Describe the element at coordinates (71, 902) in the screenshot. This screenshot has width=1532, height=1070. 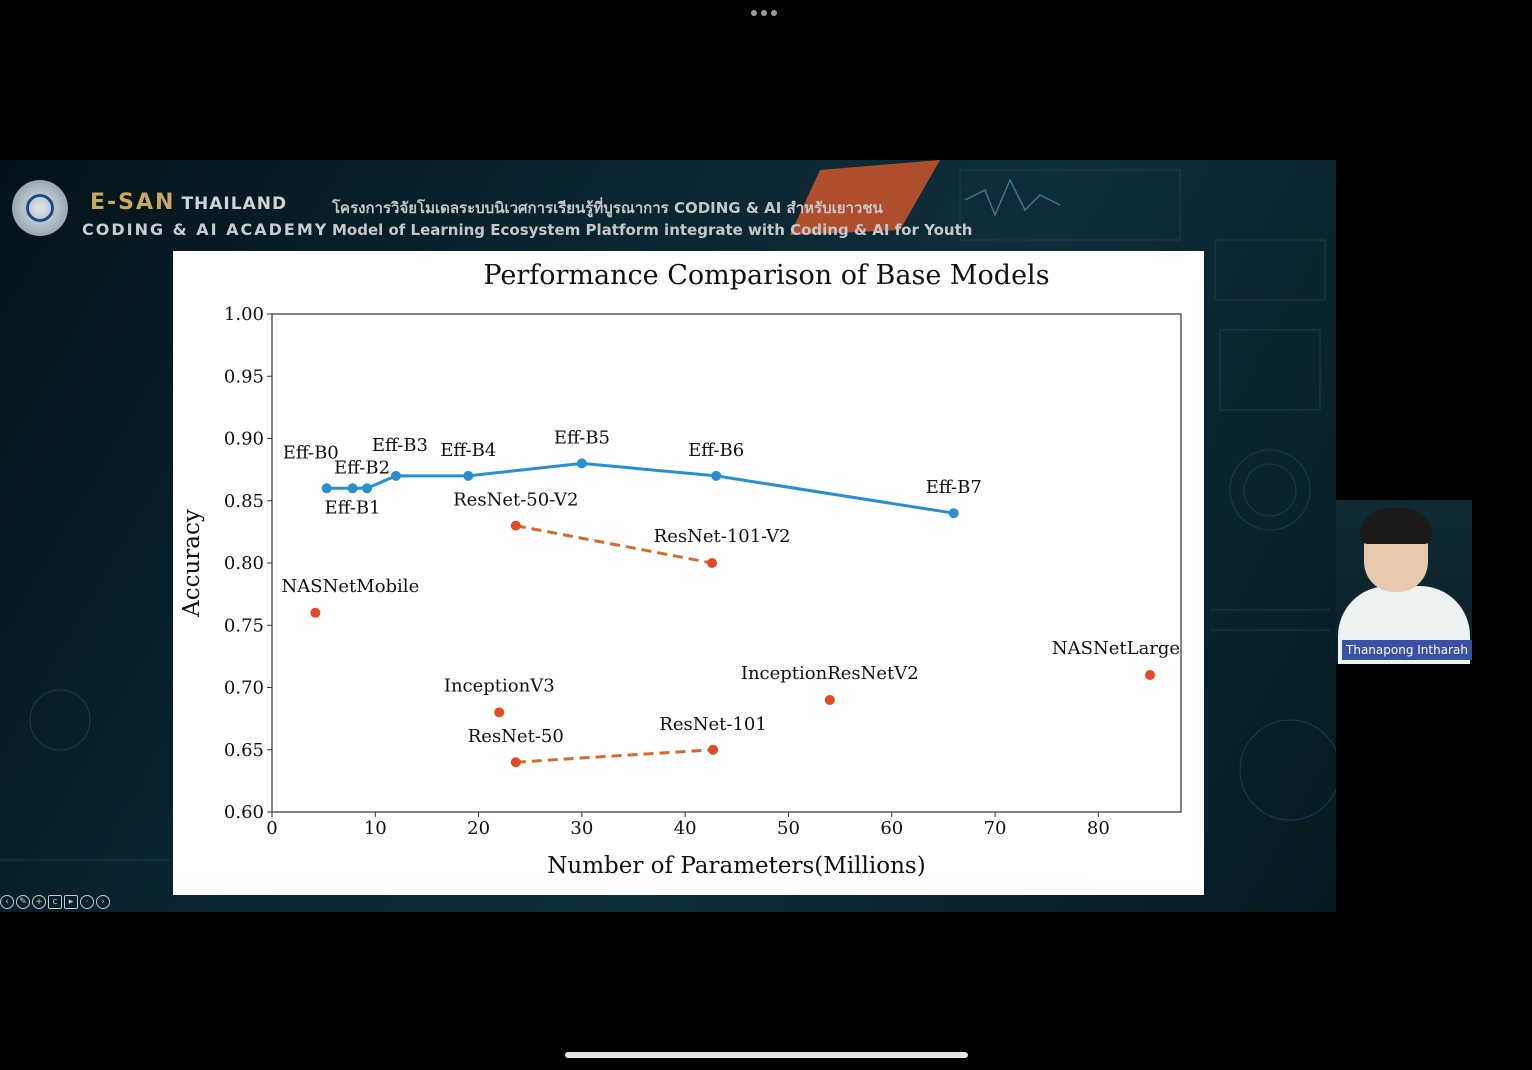
I see `video-icon: ▸` at that location.